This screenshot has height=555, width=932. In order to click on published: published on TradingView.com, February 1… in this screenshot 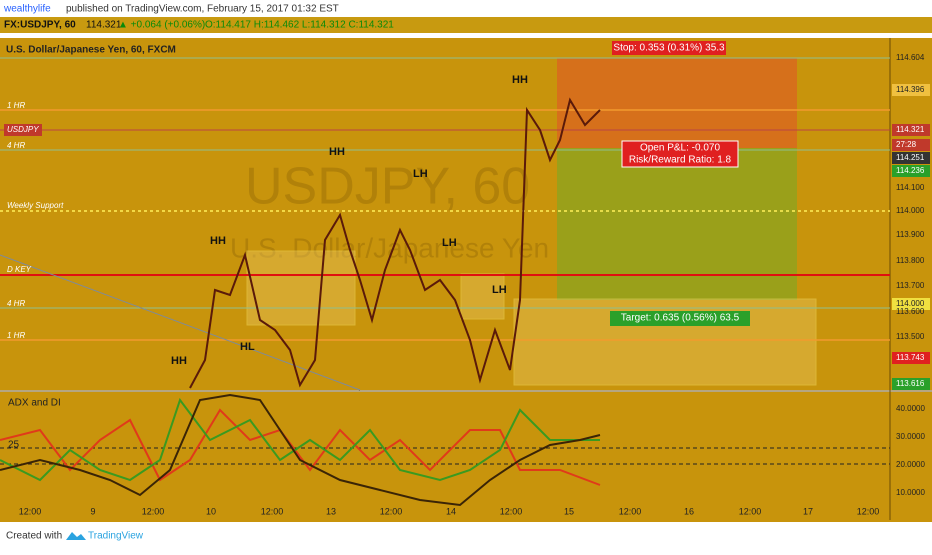, I will do `click(202, 9)`.